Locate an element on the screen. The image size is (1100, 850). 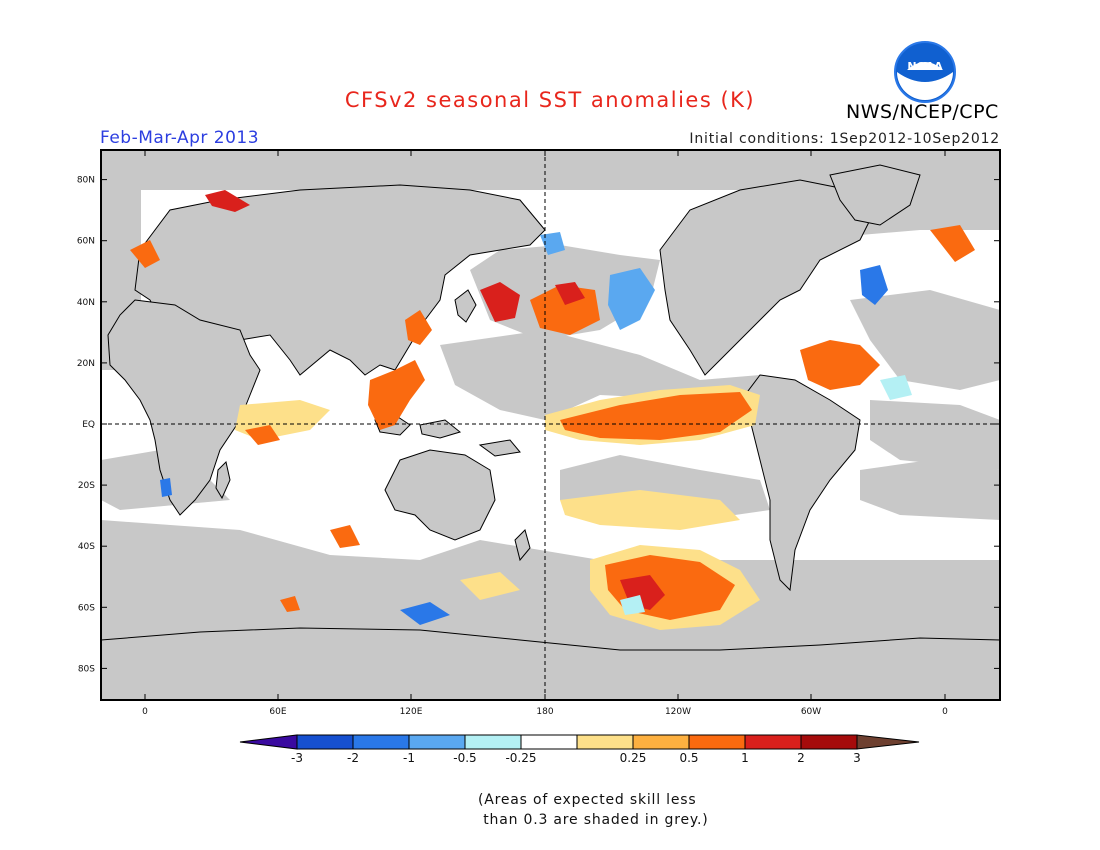
agency-label: NWS/NCEP/CPC is located at coordinates (922, 112).